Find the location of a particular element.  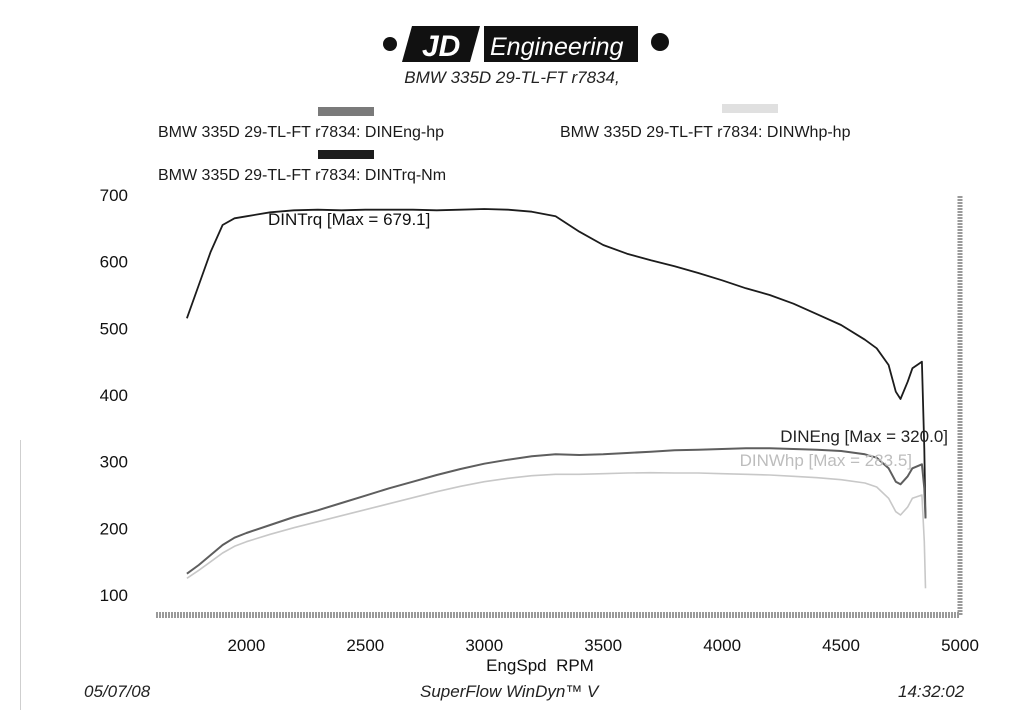

x-tick-label: 3500 is located at coordinates (603, 645).